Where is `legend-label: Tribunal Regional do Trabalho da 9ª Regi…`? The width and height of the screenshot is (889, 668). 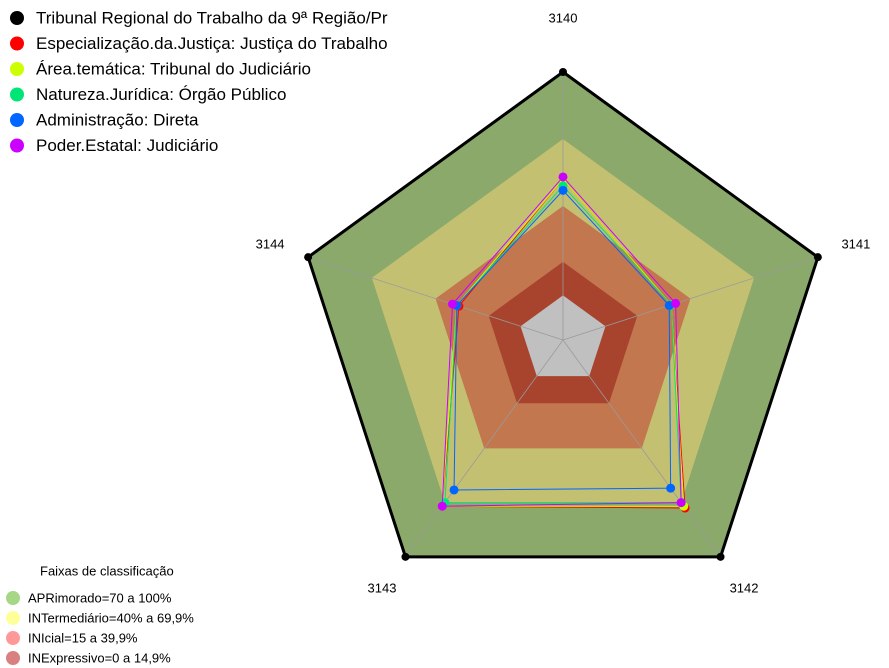
legend-label: Tribunal Regional do Trabalho da 9ª Regi… is located at coordinates (212, 17).